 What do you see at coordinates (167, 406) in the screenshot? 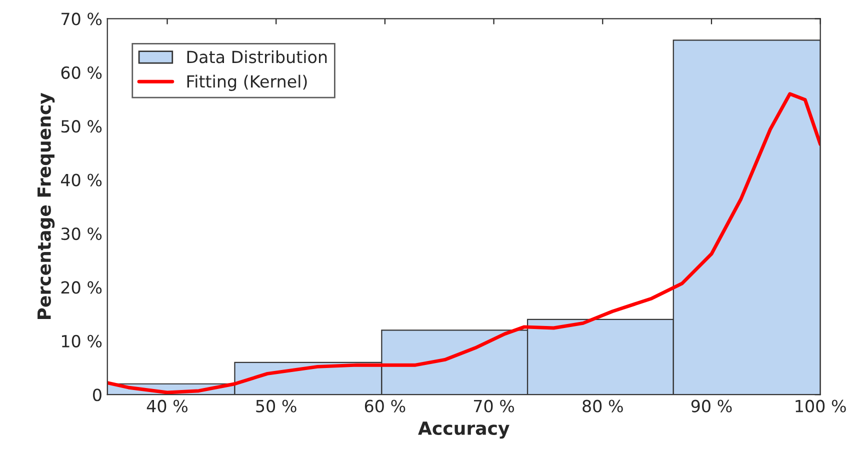
I see `x-tick-label: 40 %` at bounding box center [167, 406].